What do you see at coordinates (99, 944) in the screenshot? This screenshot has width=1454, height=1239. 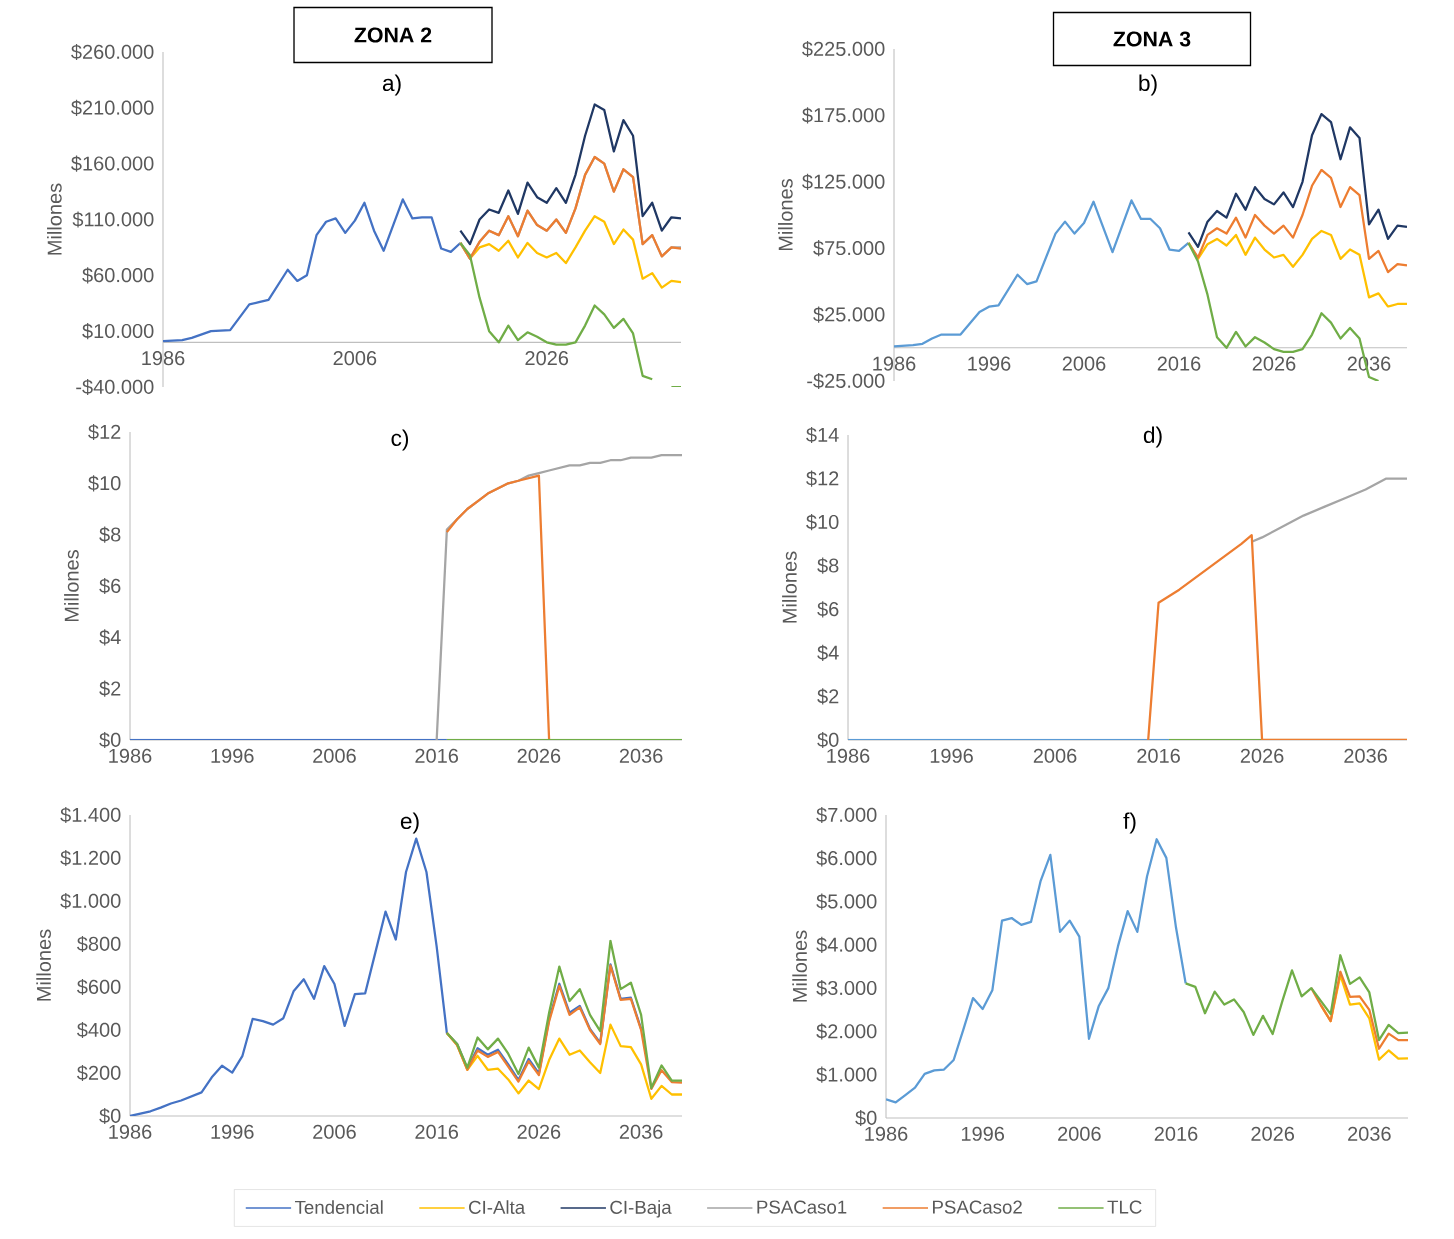 I see `y-tick-label: $800` at bounding box center [99, 944].